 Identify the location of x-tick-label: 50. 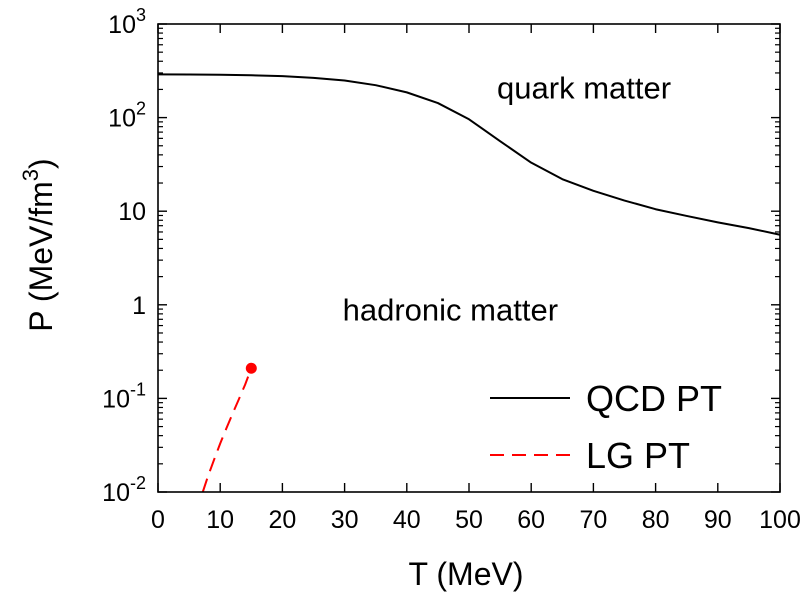
(469, 520).